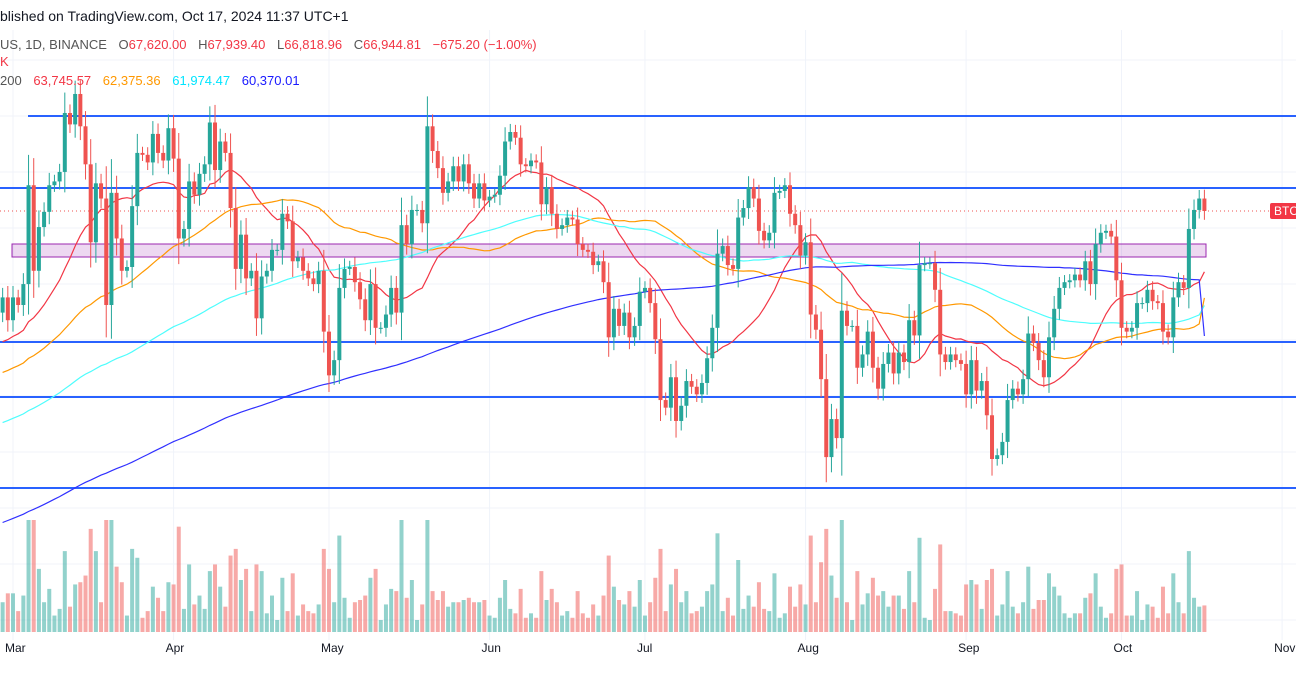  What do you see at coordinates (1283, 211) in the screenshot?
I see `price-tag: BTC` at bounding box center [1283, 211].